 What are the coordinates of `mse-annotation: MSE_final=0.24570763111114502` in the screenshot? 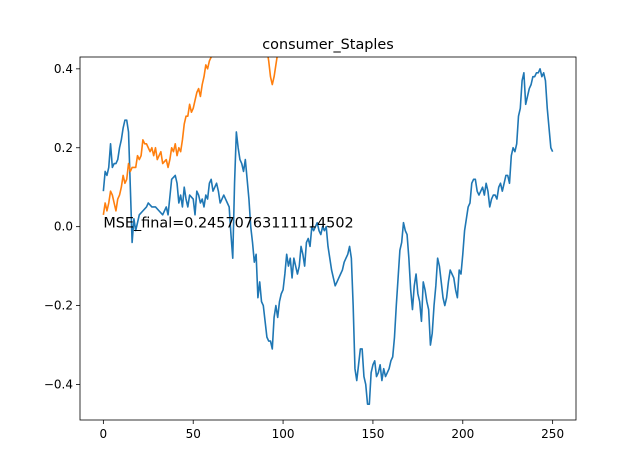 It's located at (228, 224).